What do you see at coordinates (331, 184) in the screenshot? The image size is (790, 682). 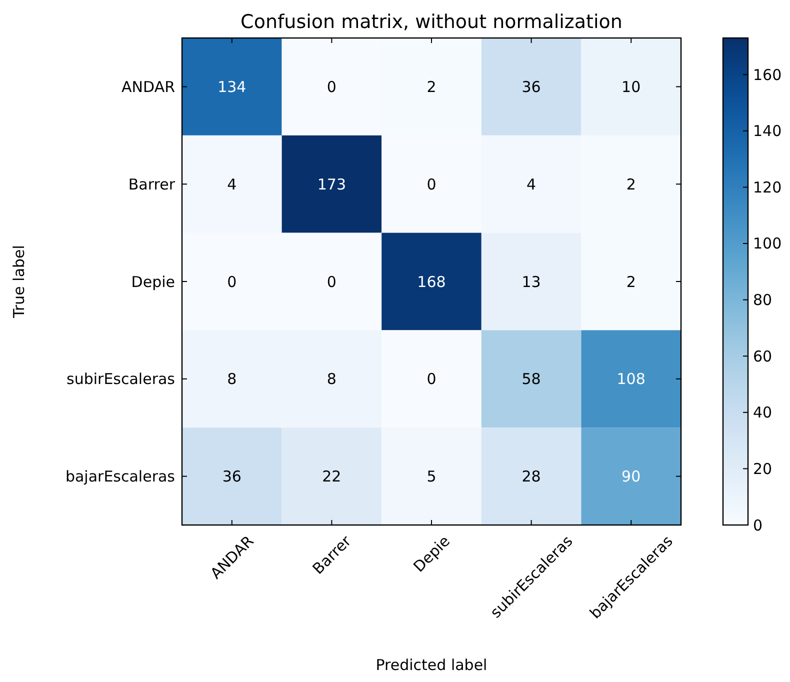 I see `data-label: 173` at bounding box center [331, 184].